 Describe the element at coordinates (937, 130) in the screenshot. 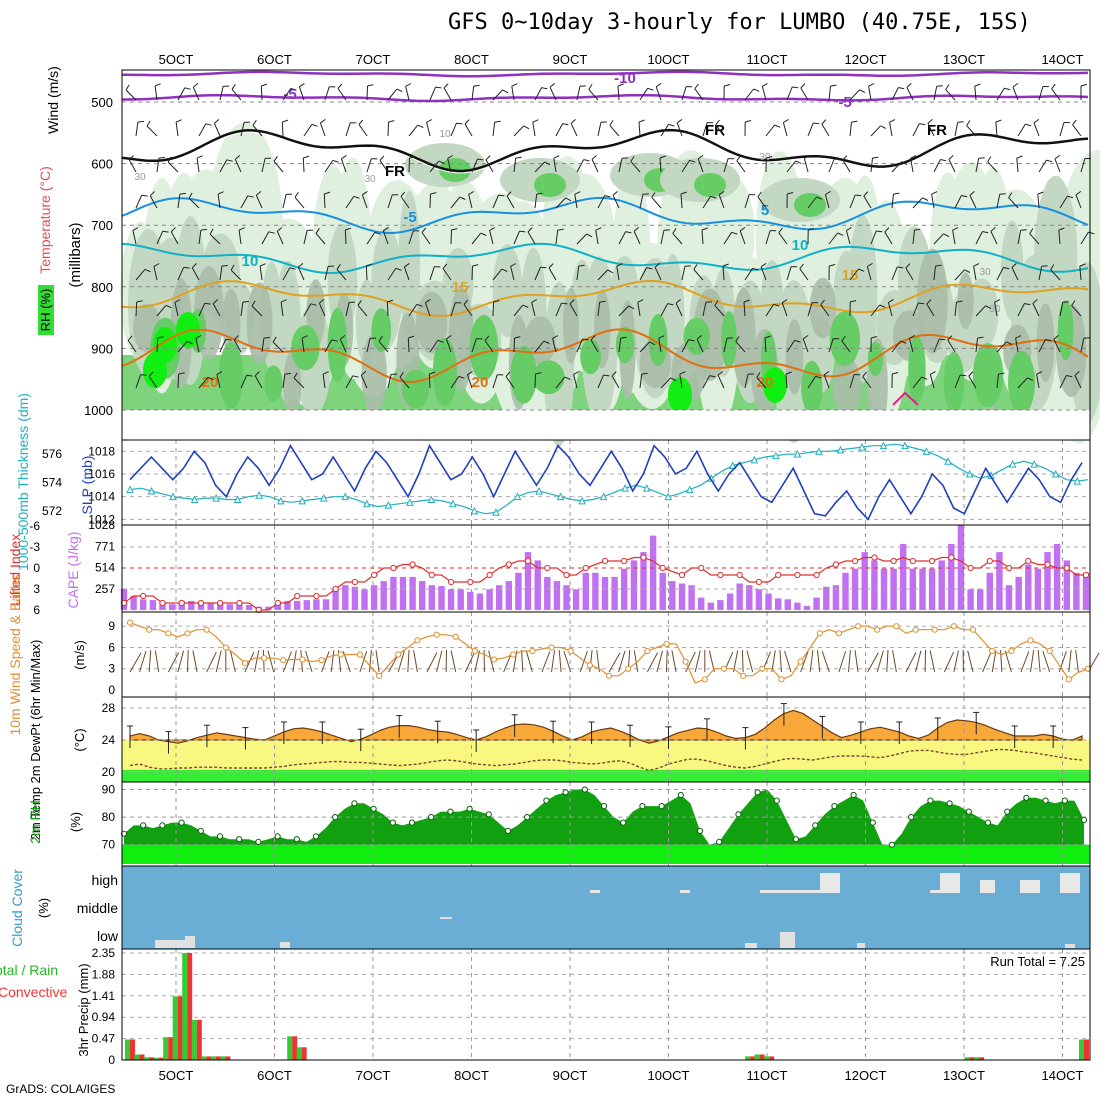

I see `isotherm-label: FR` at that location.